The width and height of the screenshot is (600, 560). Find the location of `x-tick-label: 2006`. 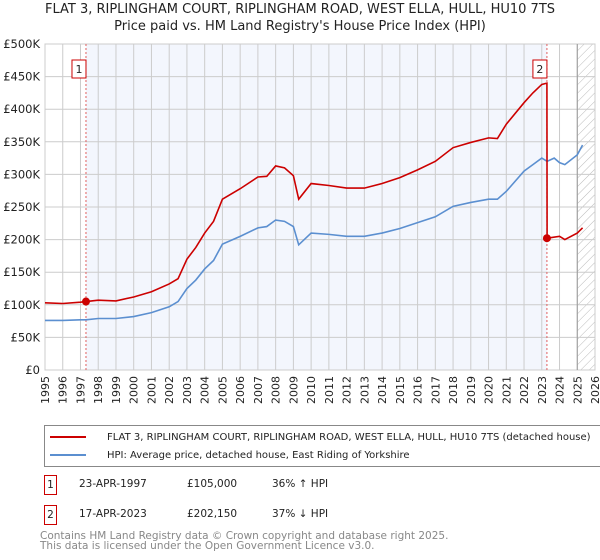

x-tick-label: 2006 is located at coordinates (240, 390).